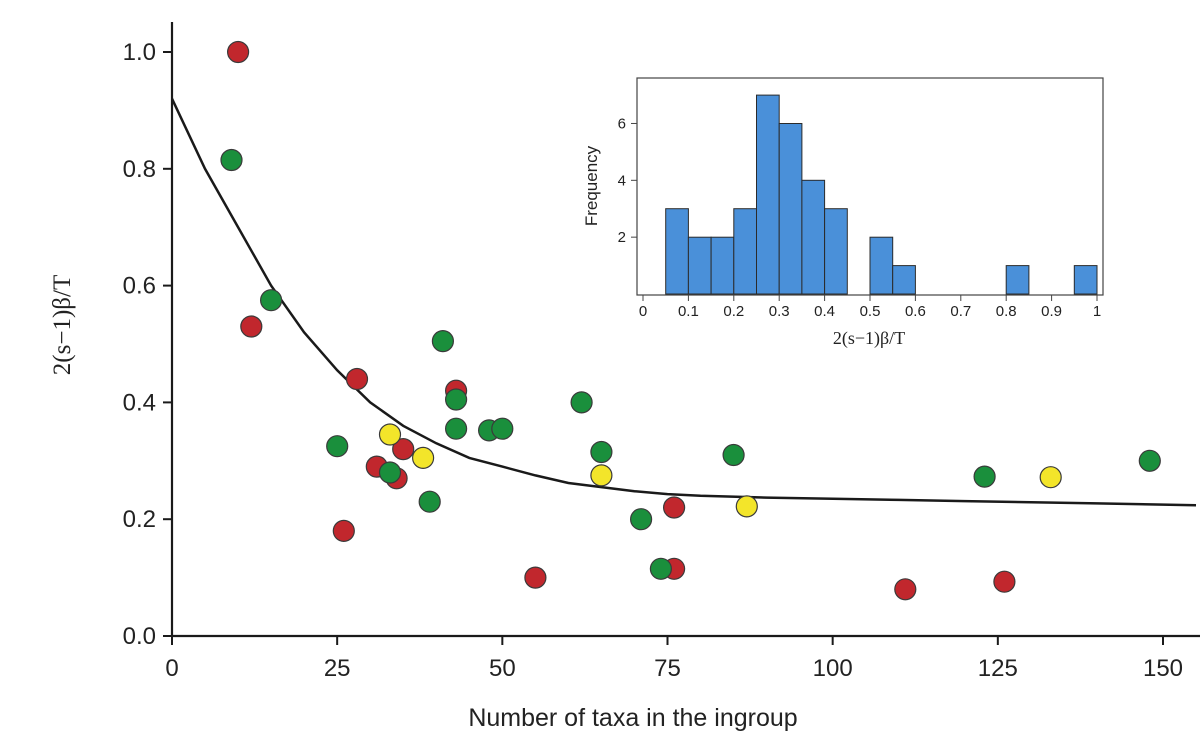  I want to click on inset-x-tick-label: 0.2, so click(733, 311).